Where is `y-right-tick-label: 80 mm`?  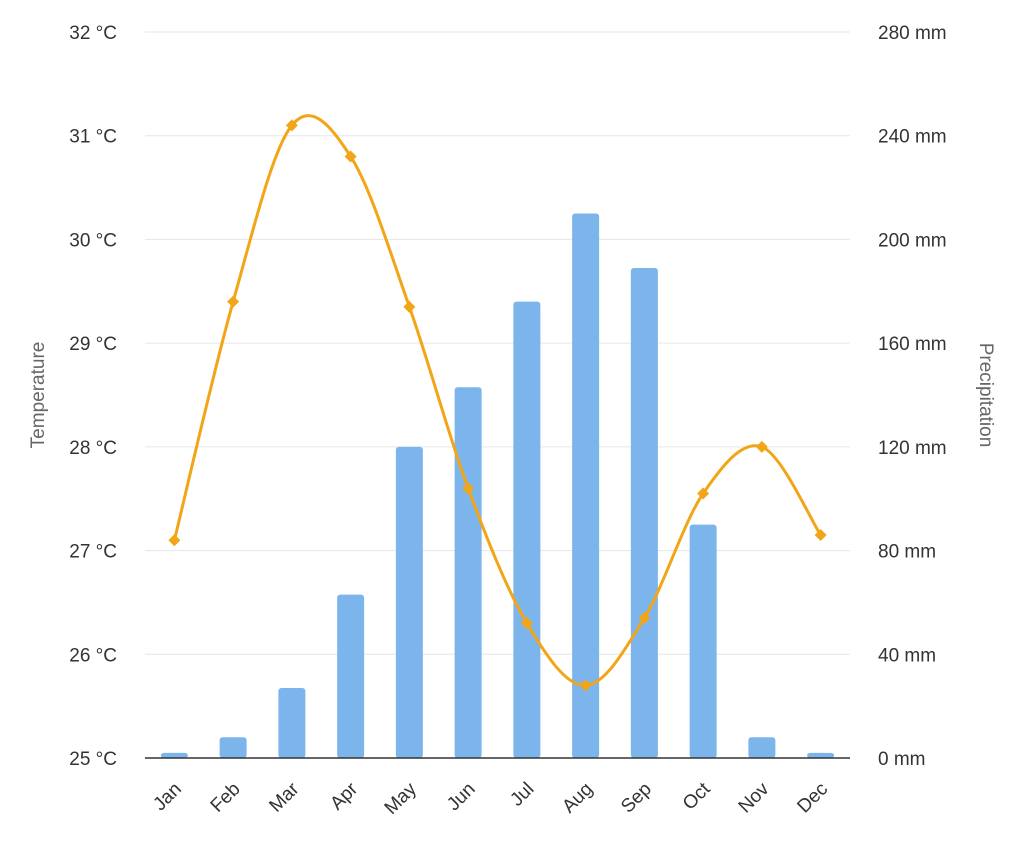 y-right-tick-label: 80 mm is located at coordinates (907, 552).